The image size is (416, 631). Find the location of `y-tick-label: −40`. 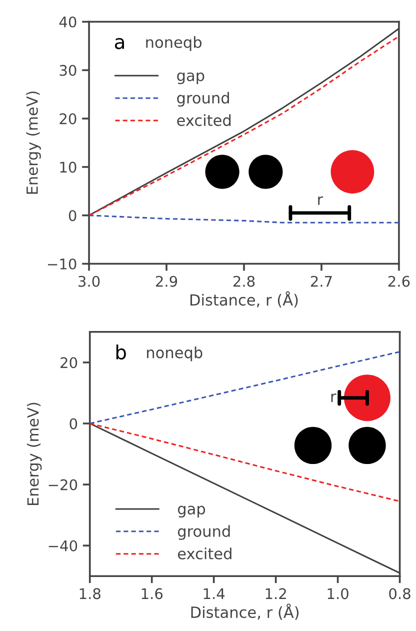

y-tick-label: −40 is located at coordinates (63, 546).